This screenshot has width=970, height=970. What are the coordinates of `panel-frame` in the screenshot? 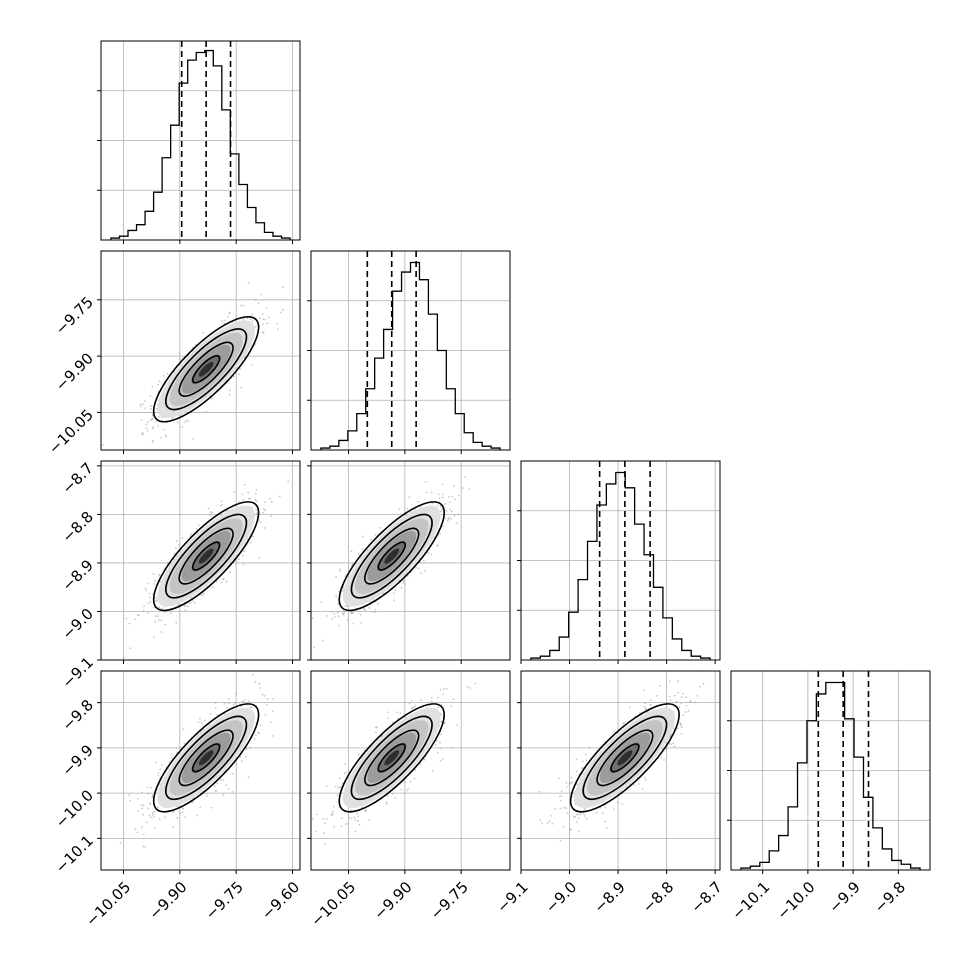 It's located at (200, 560).